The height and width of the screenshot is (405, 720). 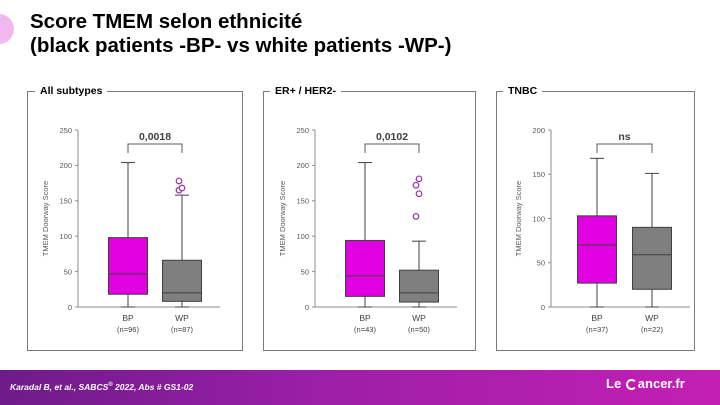 I want to click on site-logo: Le ancer.fr, so click(x=645, y=384).